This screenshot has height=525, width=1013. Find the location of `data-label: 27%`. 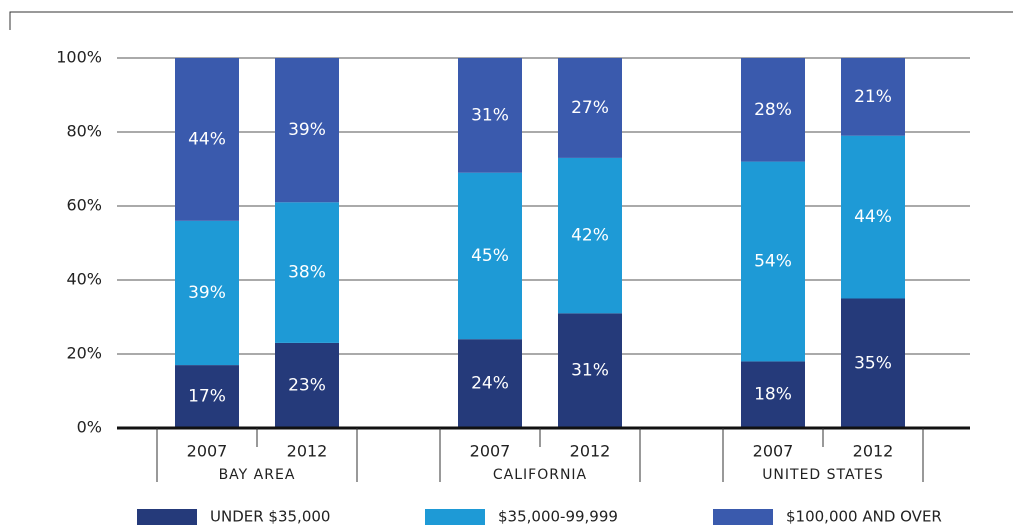

data-label: 27% is located at coordinates (590, 108).